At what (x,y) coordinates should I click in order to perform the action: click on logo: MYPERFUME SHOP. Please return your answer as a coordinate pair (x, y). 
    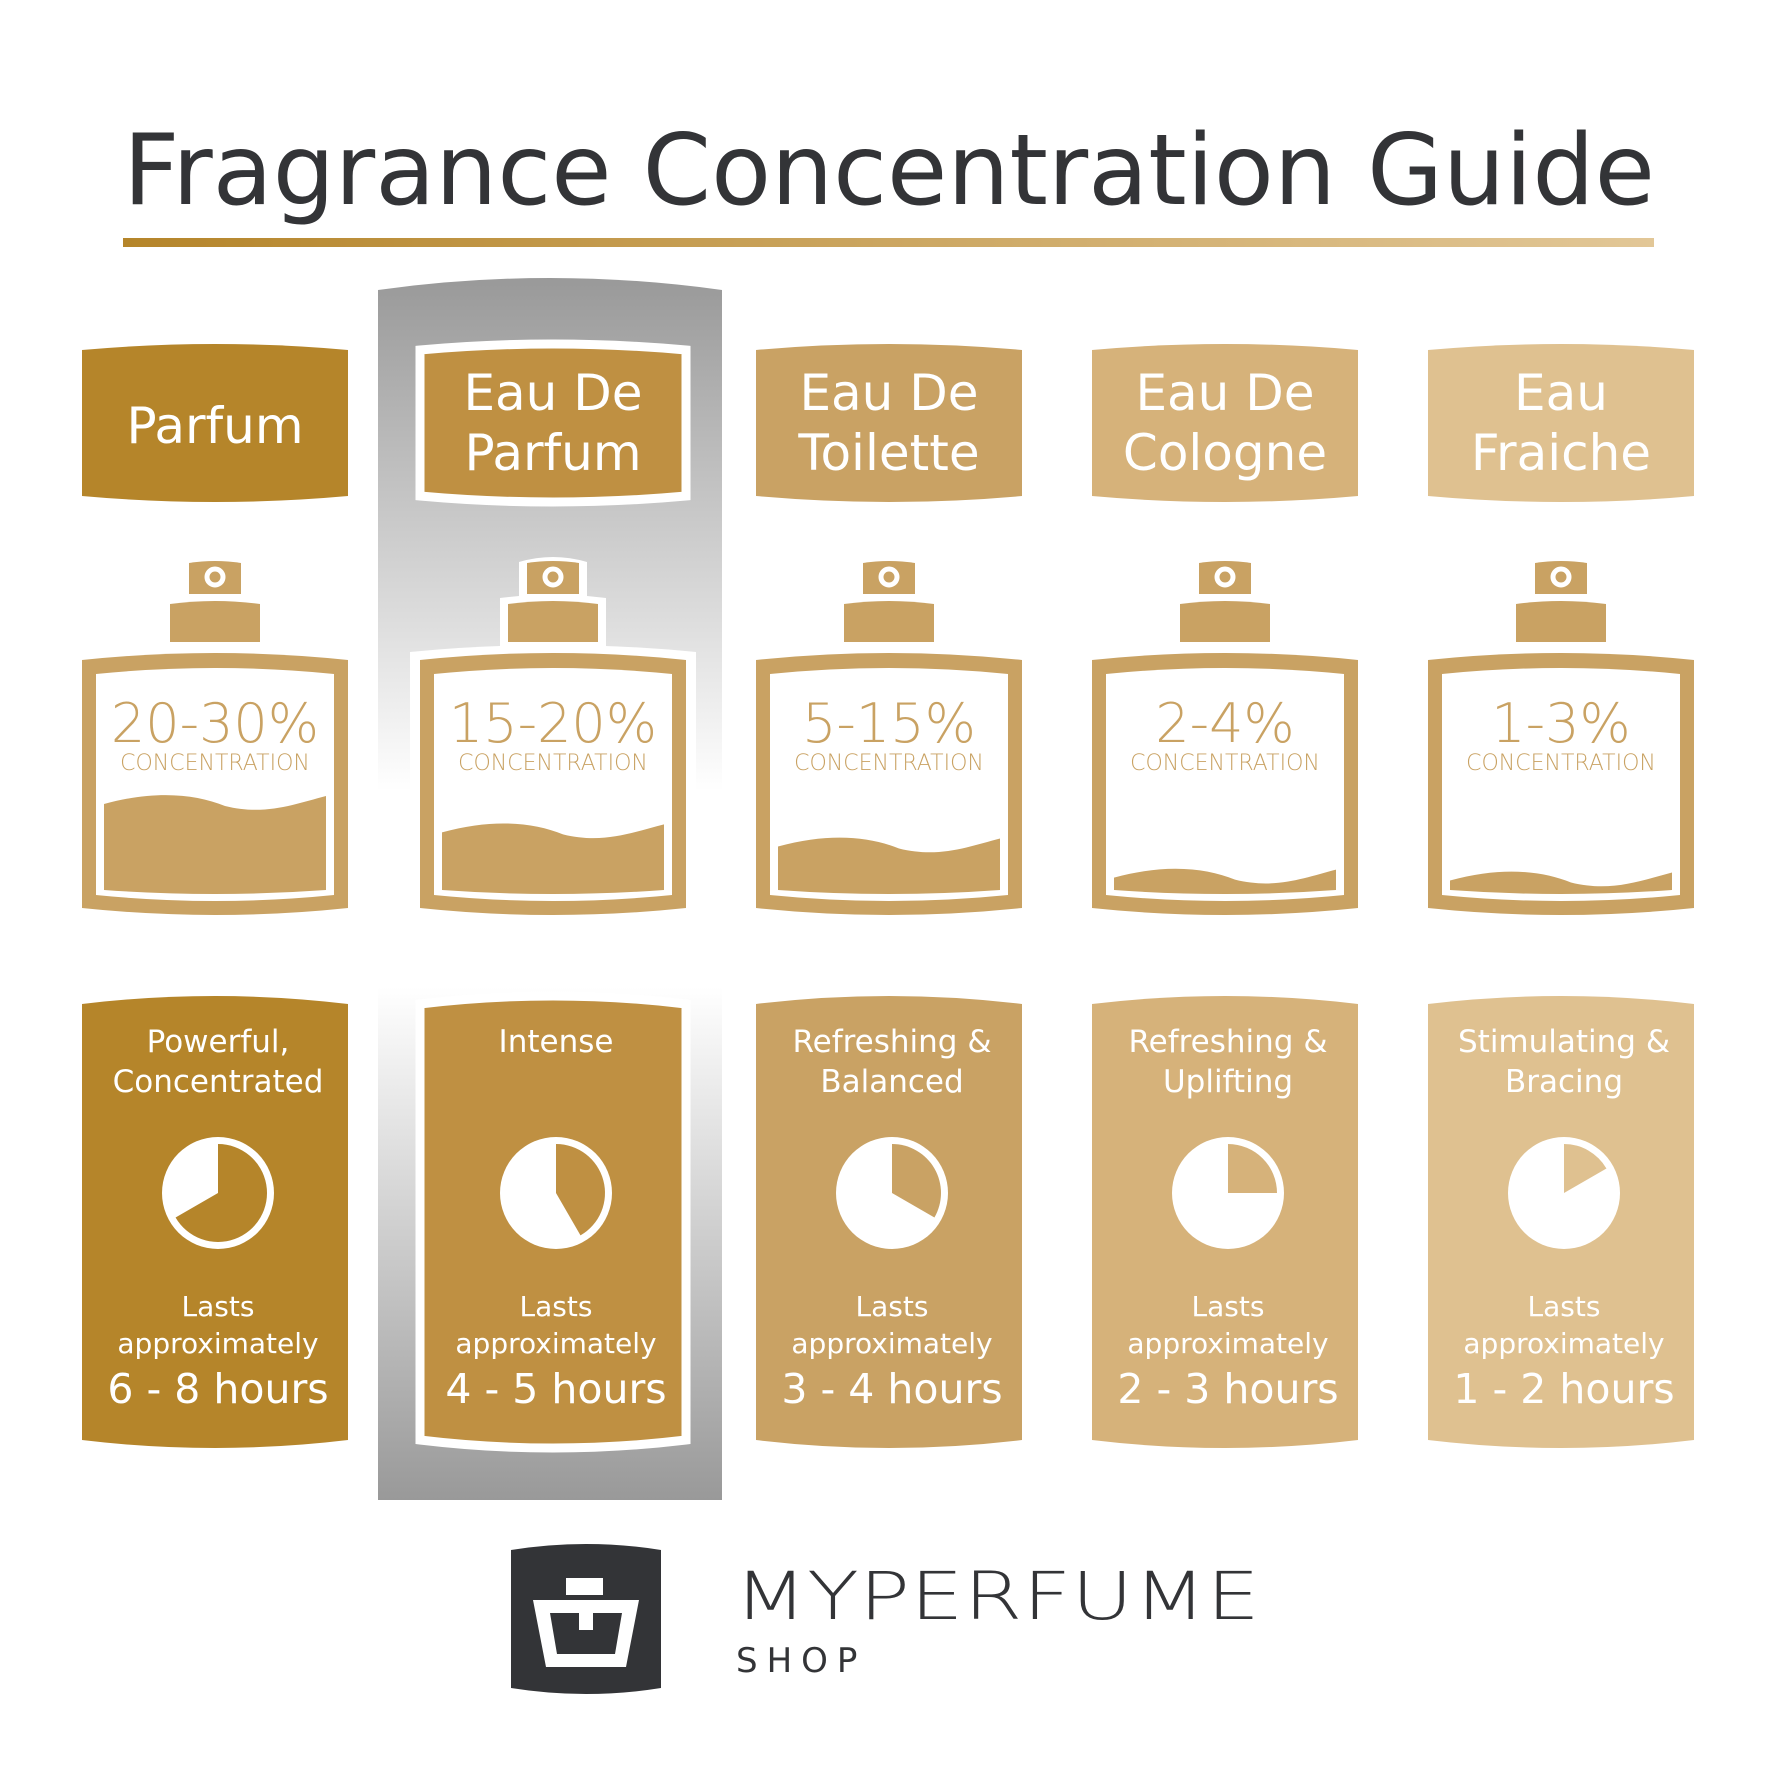
    Looking at the image, I should click on (885, 1619).